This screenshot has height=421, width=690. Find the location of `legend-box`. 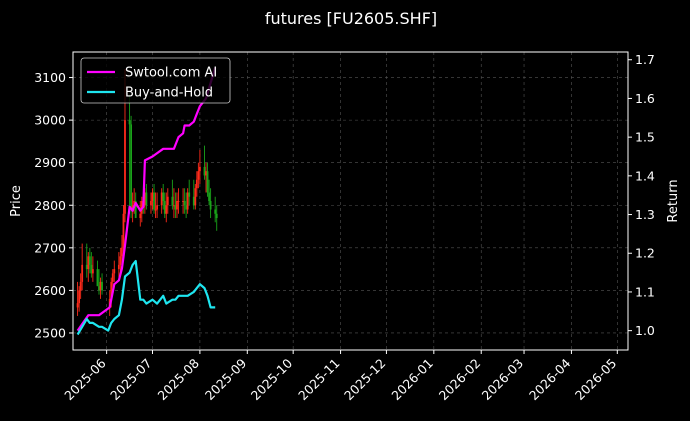

legend-box is located at coordinates (155, 80).